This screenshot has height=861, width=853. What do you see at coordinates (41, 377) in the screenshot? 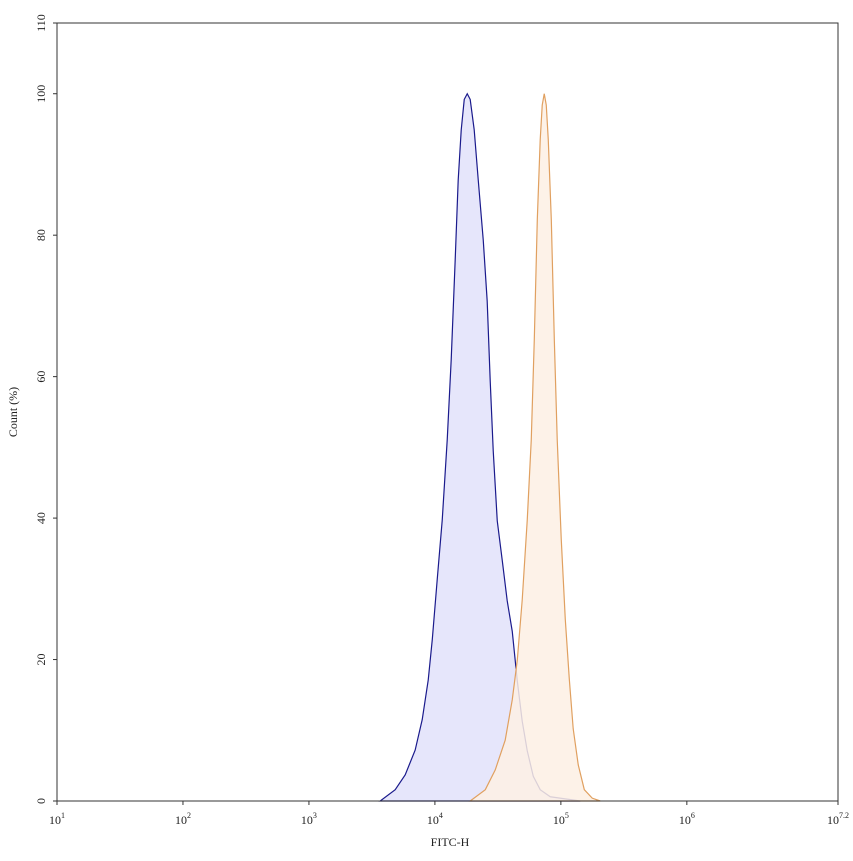
I see `y-tick-label: 60` at bounding box center [41, 377].